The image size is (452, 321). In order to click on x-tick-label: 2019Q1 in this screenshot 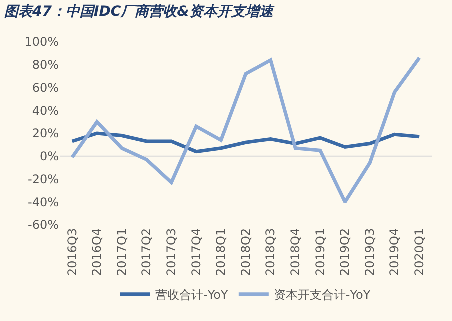, I will do `click(320, 252)`.